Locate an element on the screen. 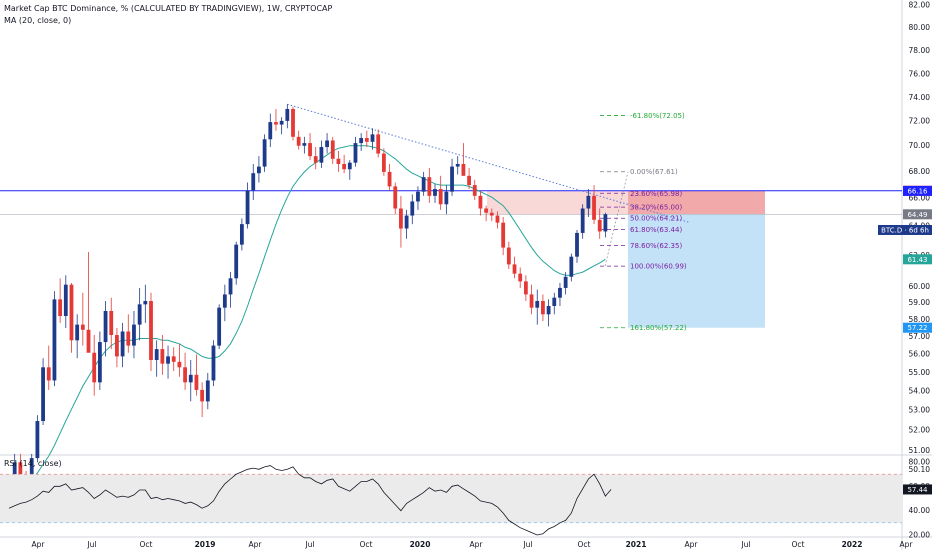  price-tag: 64.49 is located at coordinates (917, 214).